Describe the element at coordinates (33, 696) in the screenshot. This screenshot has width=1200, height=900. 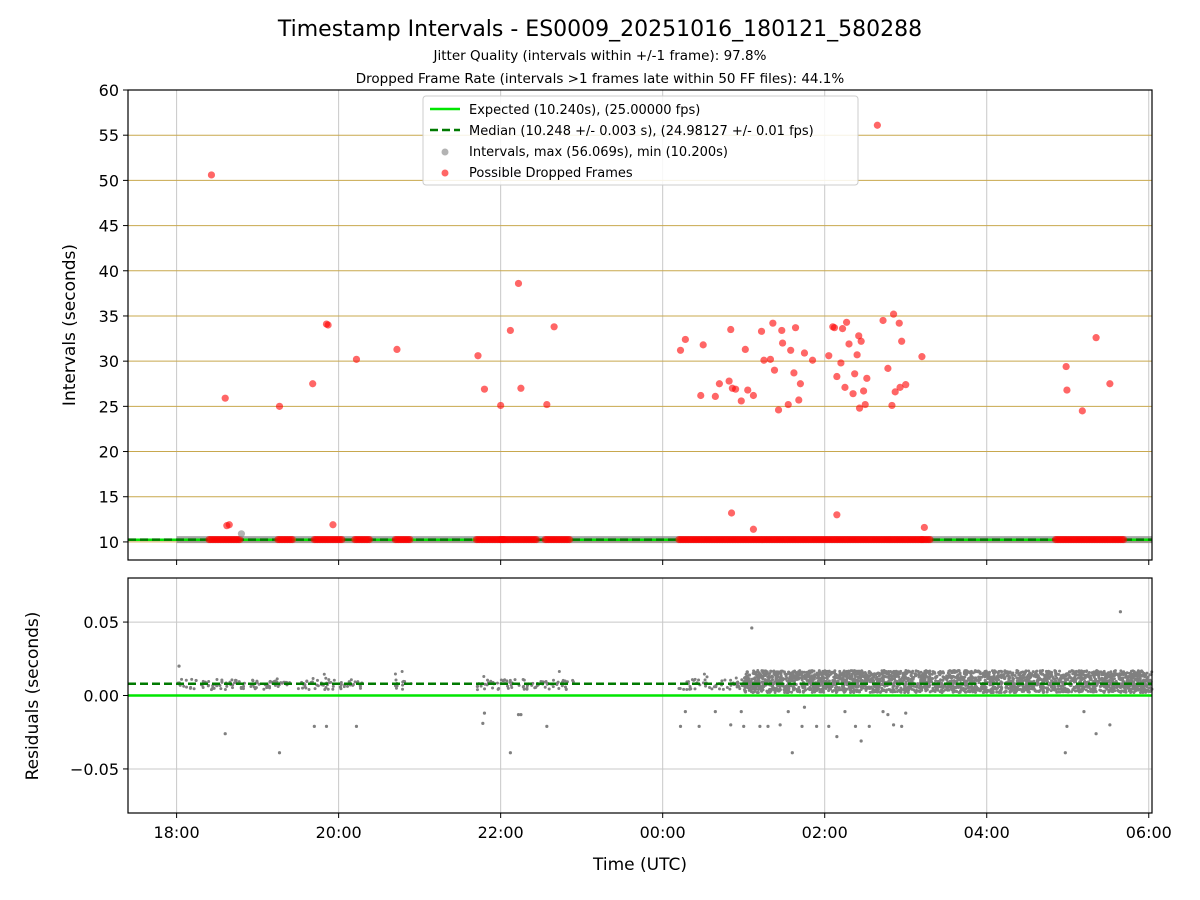
I see `residuals-y-axis-label: Residuals (seconds)` at that location.